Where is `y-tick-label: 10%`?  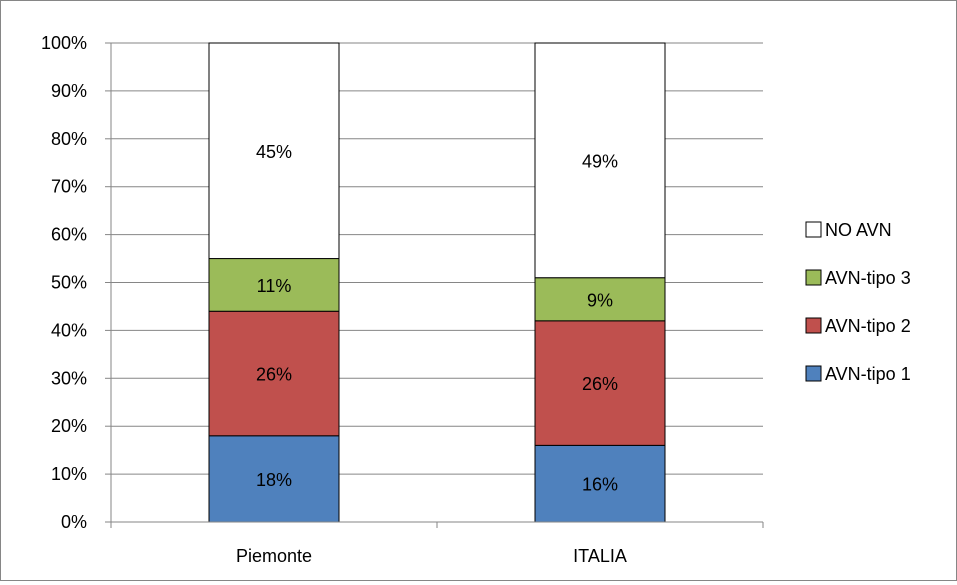
y-tick-label: 10% is located at coordinates (69, 474).